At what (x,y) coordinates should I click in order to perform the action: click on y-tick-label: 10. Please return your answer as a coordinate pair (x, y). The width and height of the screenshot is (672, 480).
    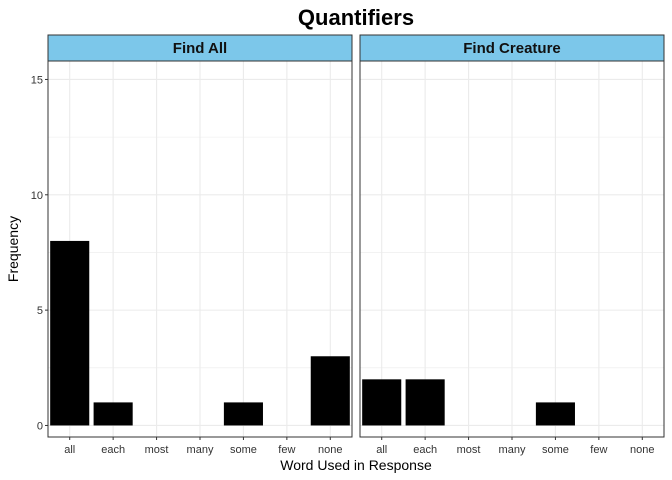
    Looking at the image, I should click on (37, 196).